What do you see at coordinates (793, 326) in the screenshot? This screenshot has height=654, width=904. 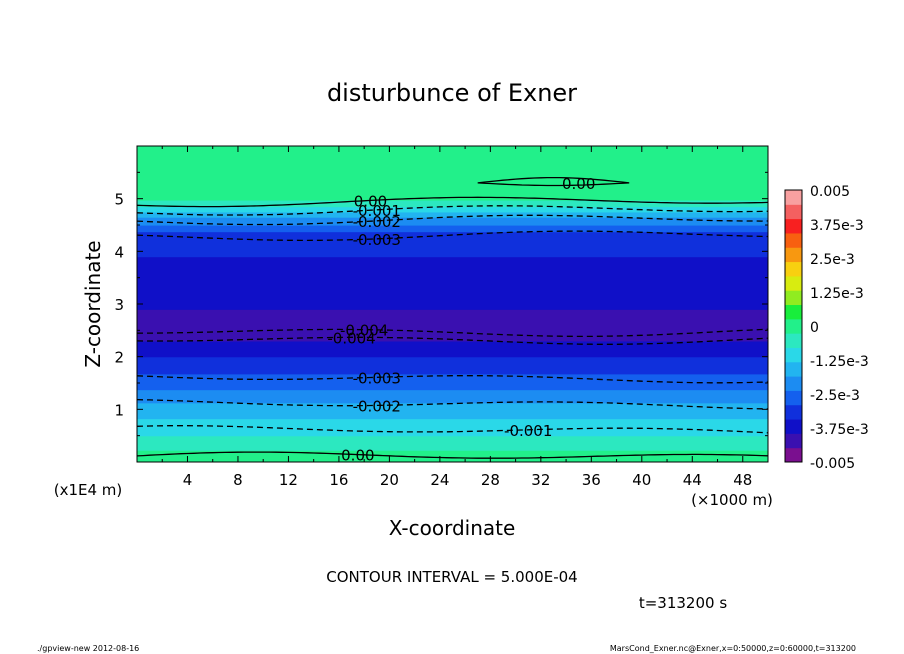 I see `colorbar-frame` at bounding box center [793, 326].